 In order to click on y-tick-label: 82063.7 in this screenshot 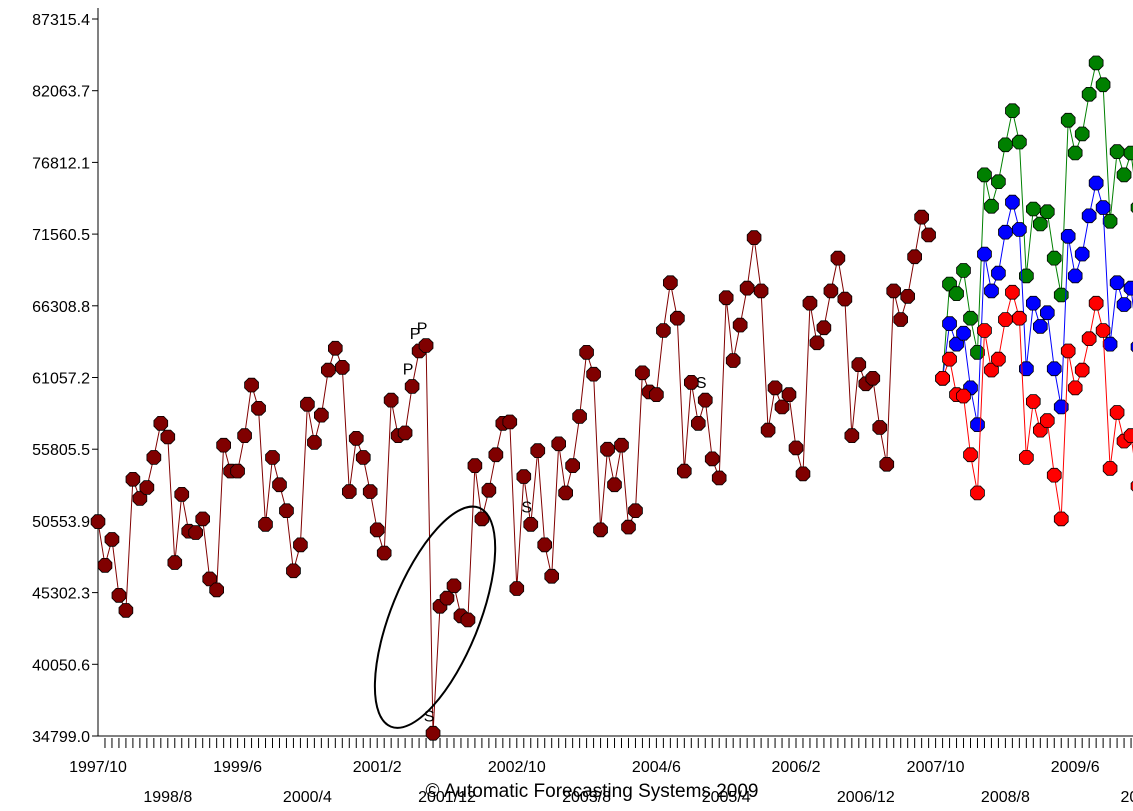, I will do `click(61, 92)`.